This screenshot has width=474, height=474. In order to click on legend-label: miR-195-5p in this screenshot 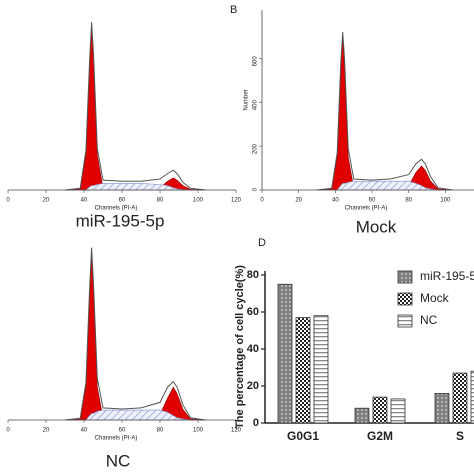, I will do `click(447, 276)`.